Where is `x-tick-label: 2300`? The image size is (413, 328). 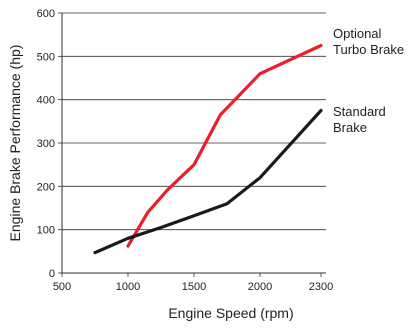
x-tick-label: 2300 is located at coordinates (321, 287).